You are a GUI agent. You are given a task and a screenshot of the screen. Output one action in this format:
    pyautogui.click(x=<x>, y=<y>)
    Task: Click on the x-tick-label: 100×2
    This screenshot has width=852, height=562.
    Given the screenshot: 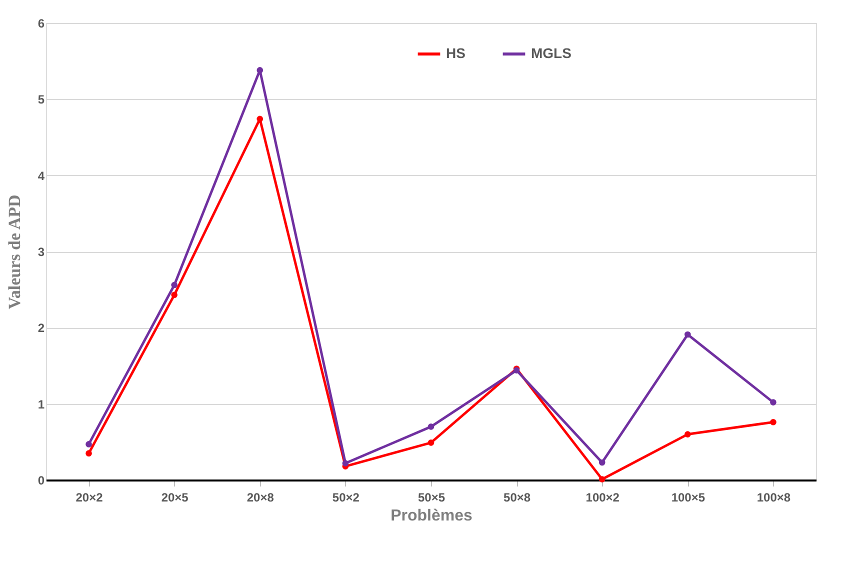 What is the action you would take?
    pyautogui.click(x=603, y=497)
    